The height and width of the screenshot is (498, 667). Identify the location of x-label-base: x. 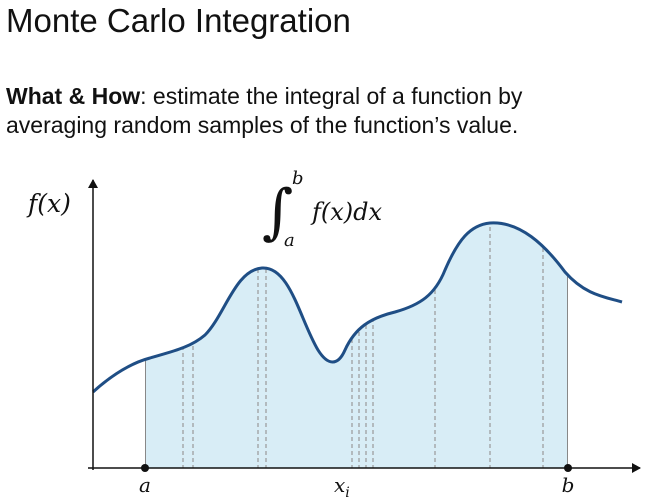
(339, 485).